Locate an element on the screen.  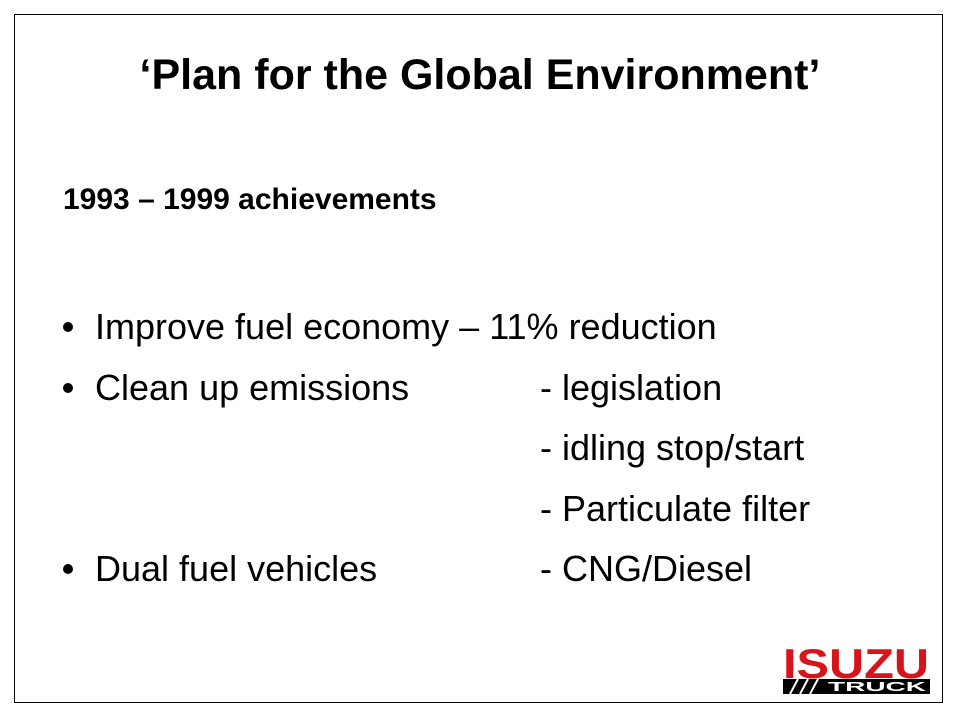
slide-subtitle: 1993 – 1999 achievements is located at coordinates (250, 199).